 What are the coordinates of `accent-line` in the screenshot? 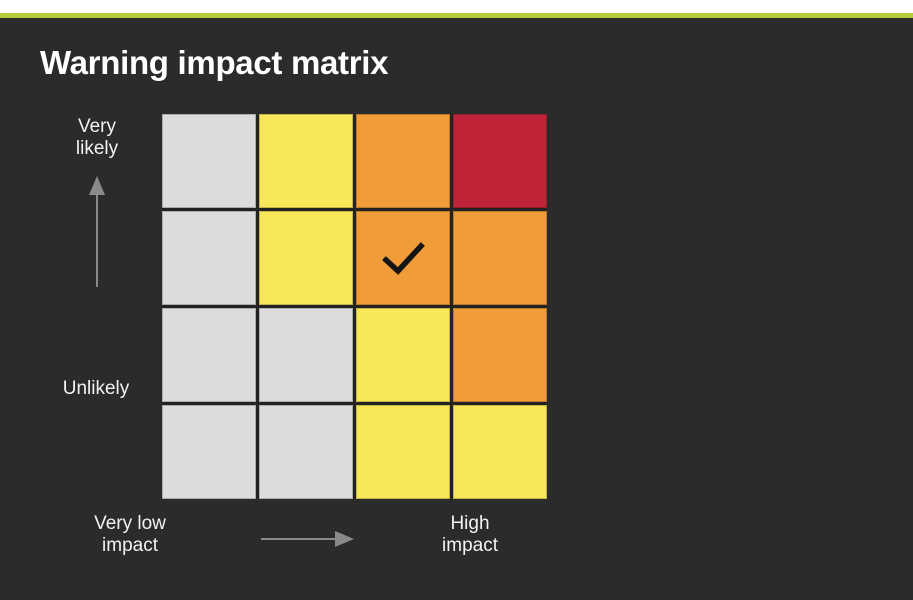 It's located at (456, 15).